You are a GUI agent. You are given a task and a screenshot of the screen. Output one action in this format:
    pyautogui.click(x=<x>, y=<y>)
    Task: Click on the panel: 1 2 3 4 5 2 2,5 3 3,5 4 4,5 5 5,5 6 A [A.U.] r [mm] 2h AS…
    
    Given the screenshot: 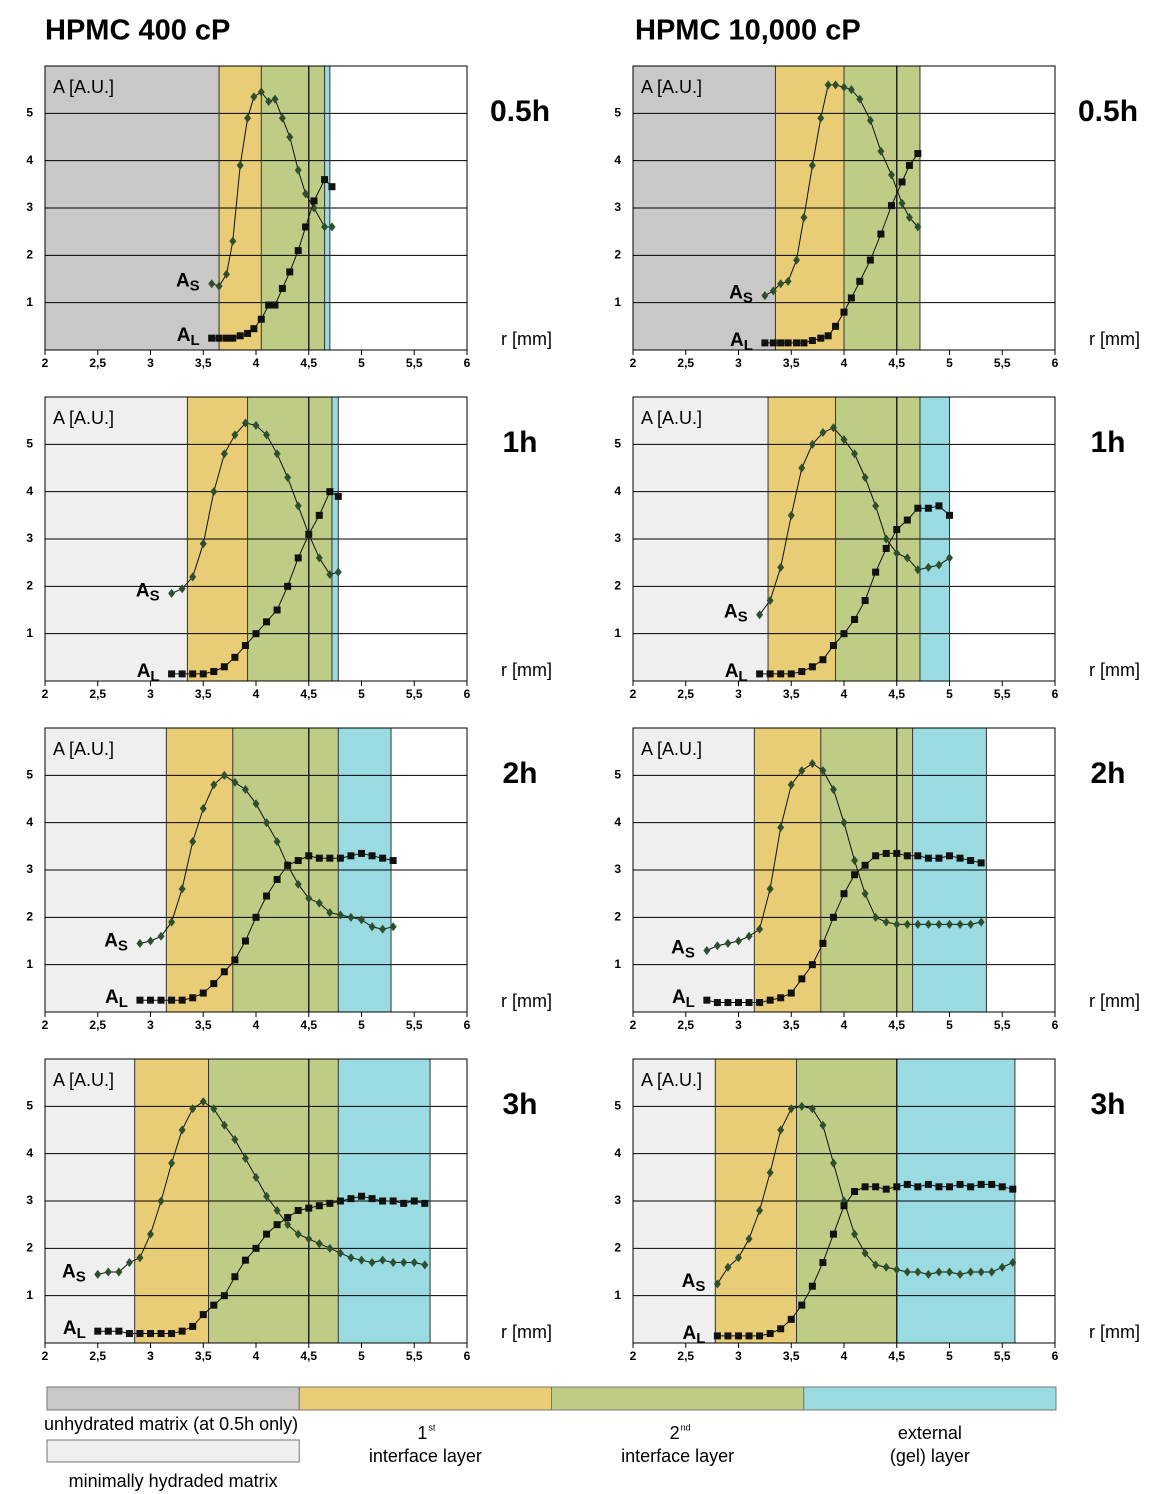 What is the action you would take?
    pyautogui.click(x=877, y=879)
    